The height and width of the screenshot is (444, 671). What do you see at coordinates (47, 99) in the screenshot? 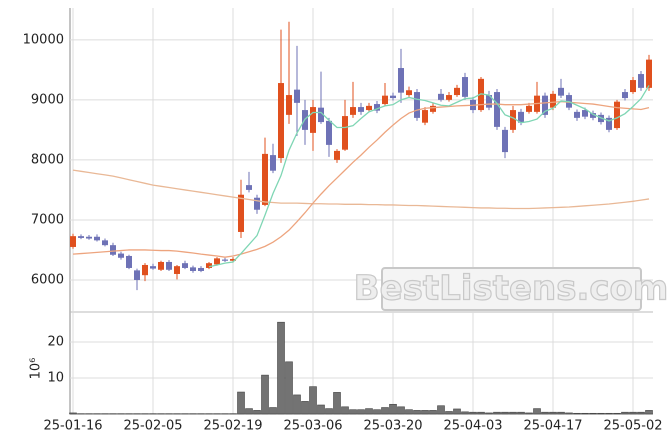
I see `y-tick-label: 9000` at bounding box center [47, 99].